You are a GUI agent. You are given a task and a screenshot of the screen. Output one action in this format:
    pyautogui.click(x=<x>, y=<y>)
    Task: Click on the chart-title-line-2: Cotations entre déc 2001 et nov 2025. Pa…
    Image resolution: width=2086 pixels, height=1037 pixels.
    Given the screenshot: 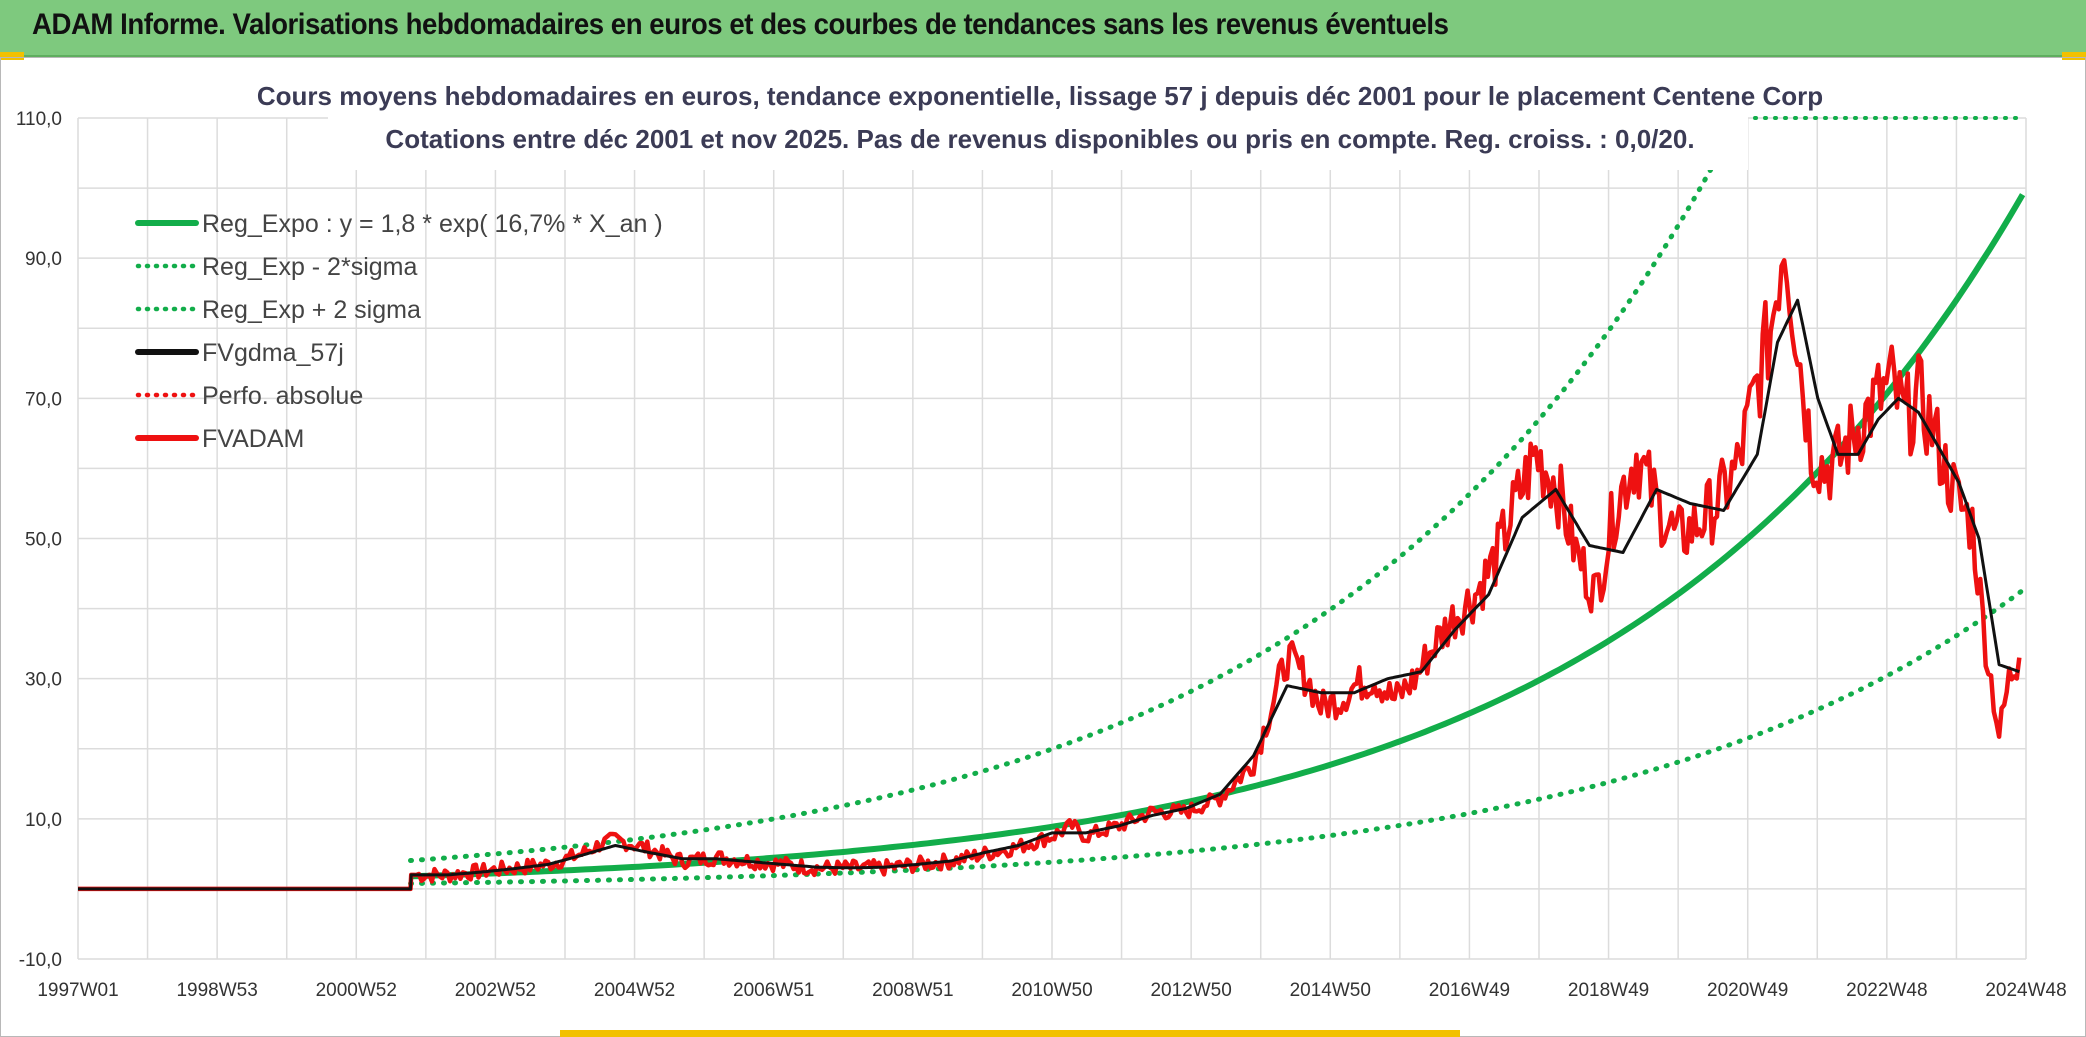 What is the action you would take?
    pyautogui.click(x=1039, y=139)
    